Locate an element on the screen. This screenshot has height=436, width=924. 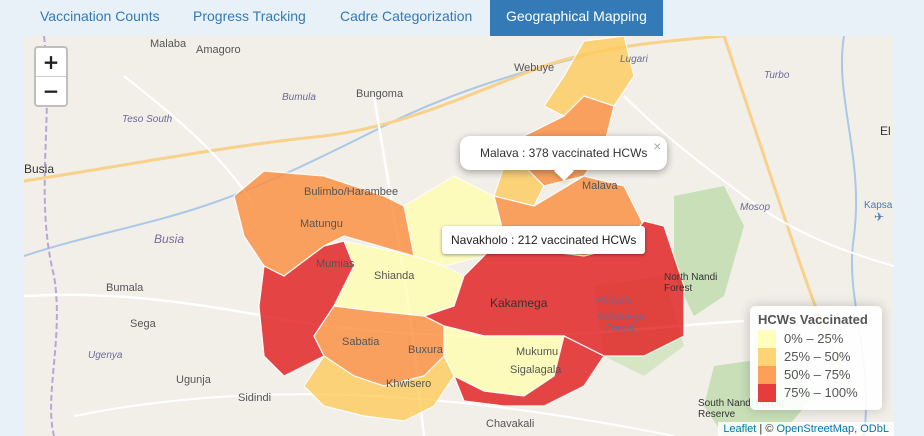
label-shinyalu: Shinyalu is located at coordinates (613, 301).